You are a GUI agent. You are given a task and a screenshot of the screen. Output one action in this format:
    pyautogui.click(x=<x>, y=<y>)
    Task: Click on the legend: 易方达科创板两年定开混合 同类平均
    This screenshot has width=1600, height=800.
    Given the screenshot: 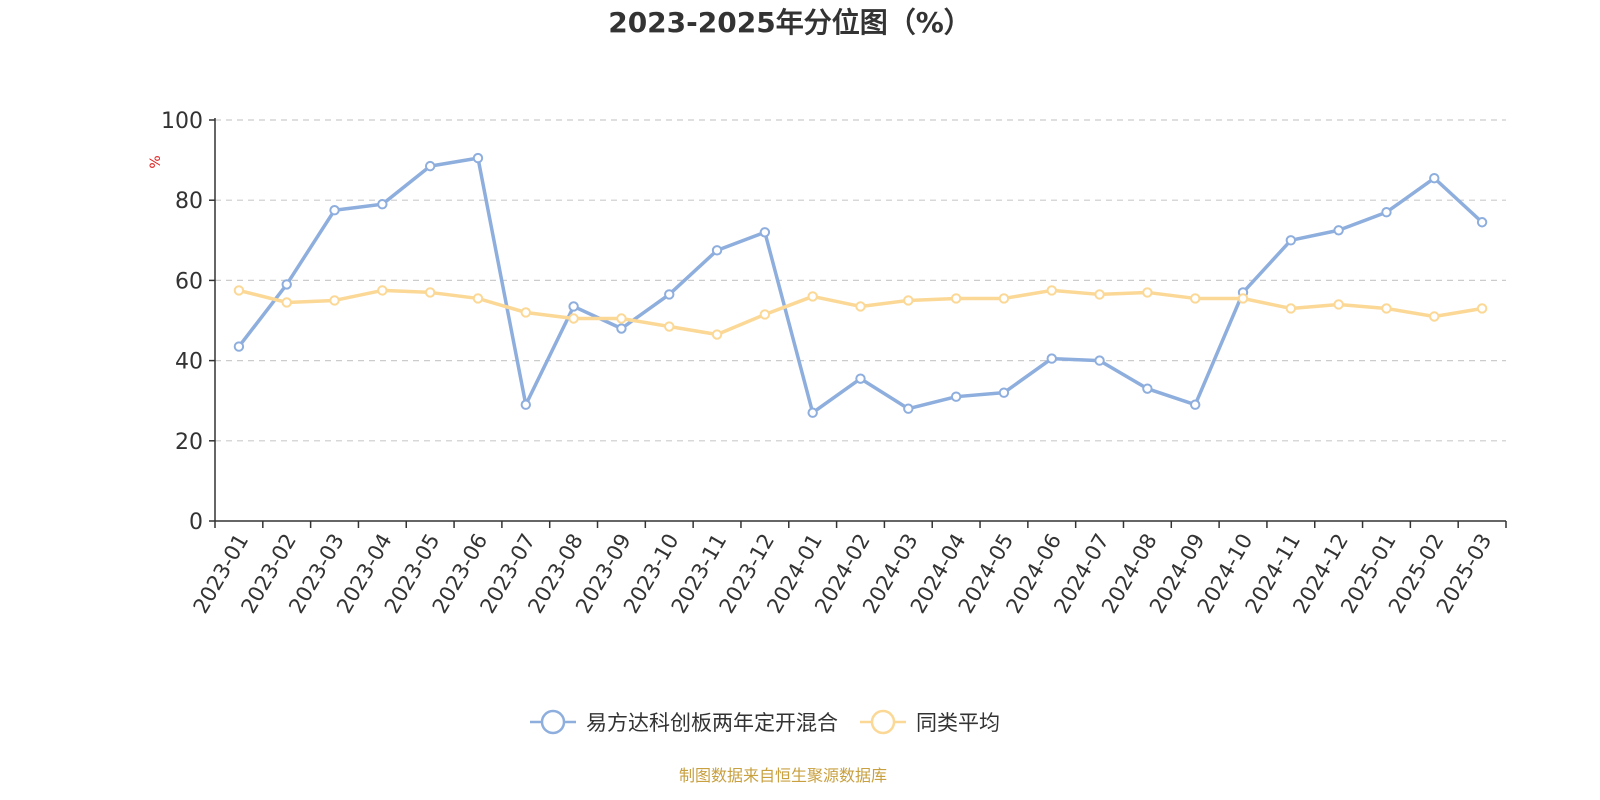 What is the action you would take?
    pyautogui.click(x=765, y=722)
    